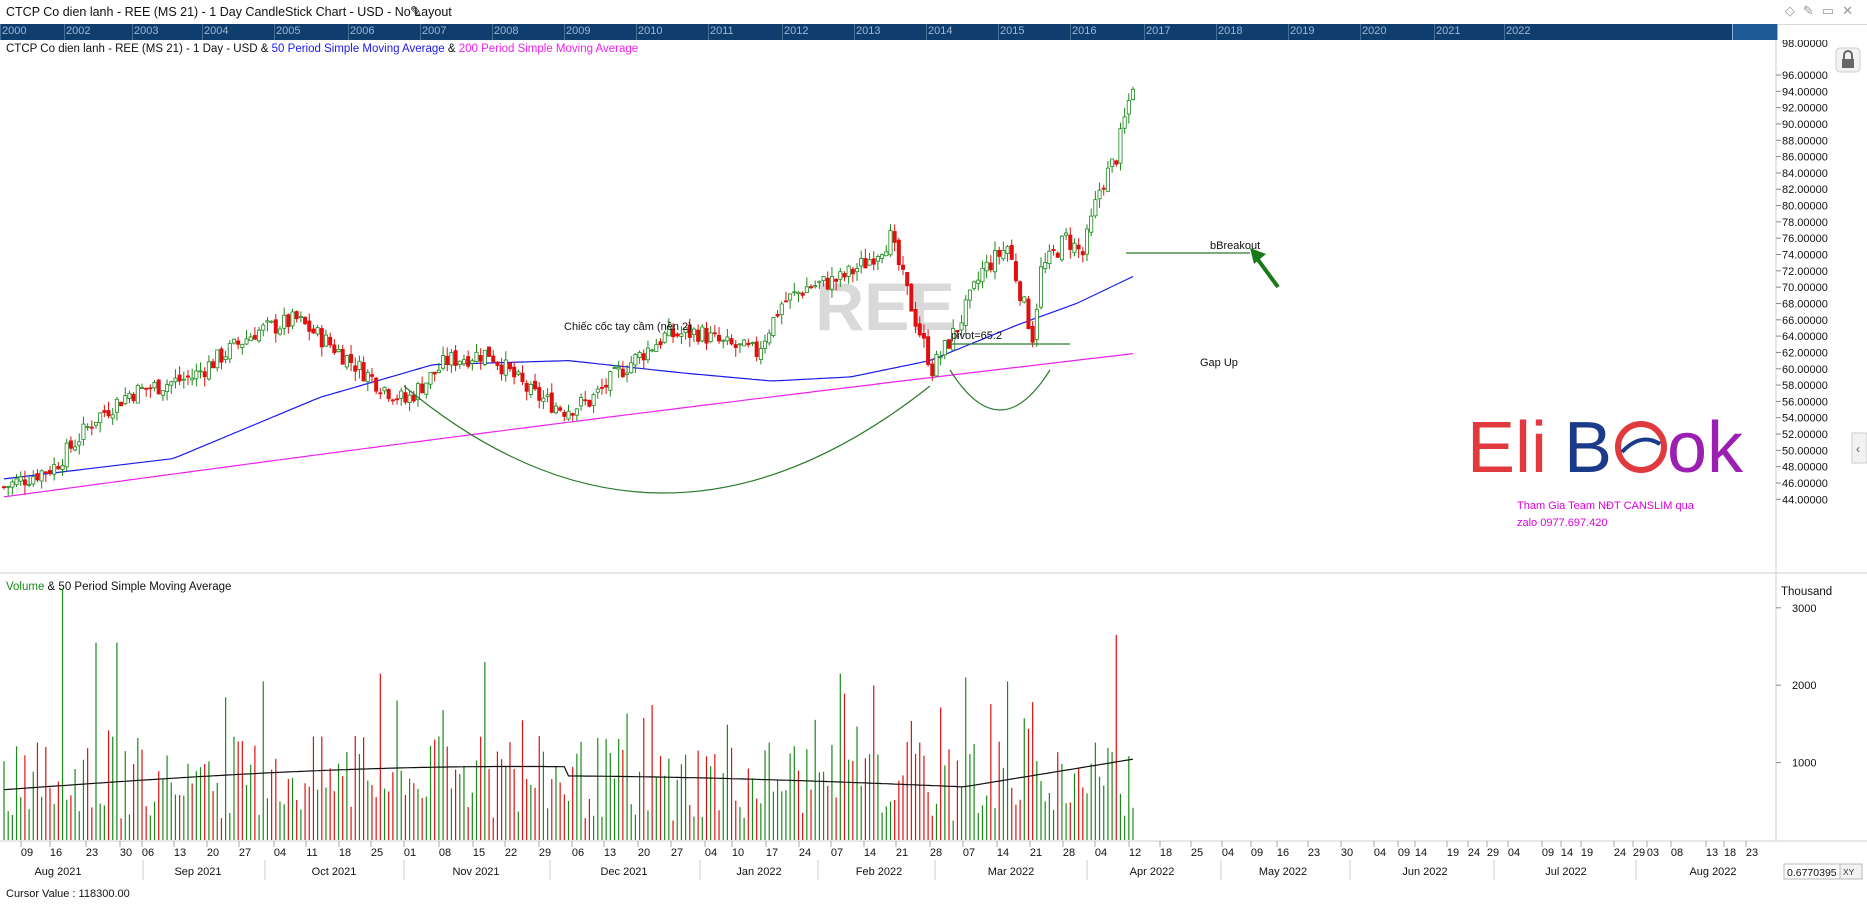 The height and width of the screenshot is (906, 1867). I want to click on y-tick-label: 58.00000, so click(1805, 386).